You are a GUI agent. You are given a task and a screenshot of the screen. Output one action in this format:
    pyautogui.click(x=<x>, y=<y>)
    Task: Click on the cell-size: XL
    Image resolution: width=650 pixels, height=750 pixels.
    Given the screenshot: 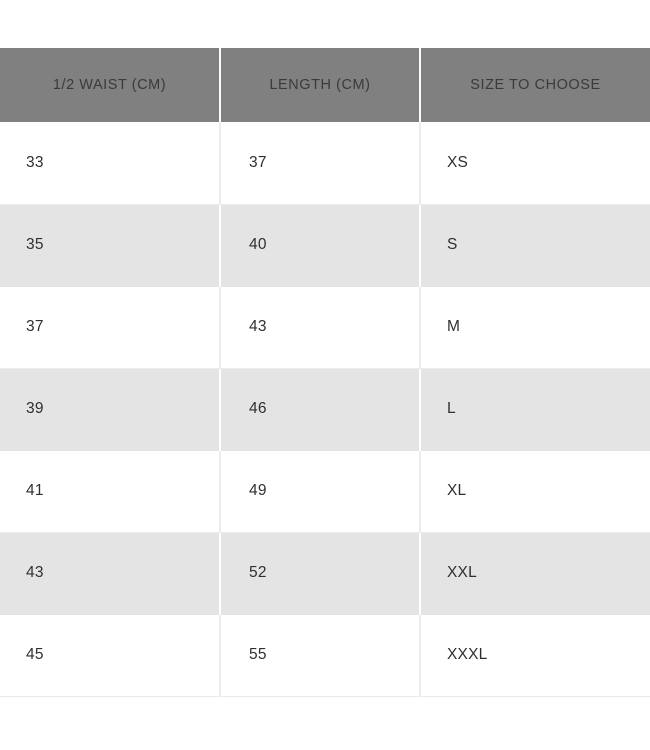 What is the action you would take?
    pyautogui.click(x=535, y=491)
    